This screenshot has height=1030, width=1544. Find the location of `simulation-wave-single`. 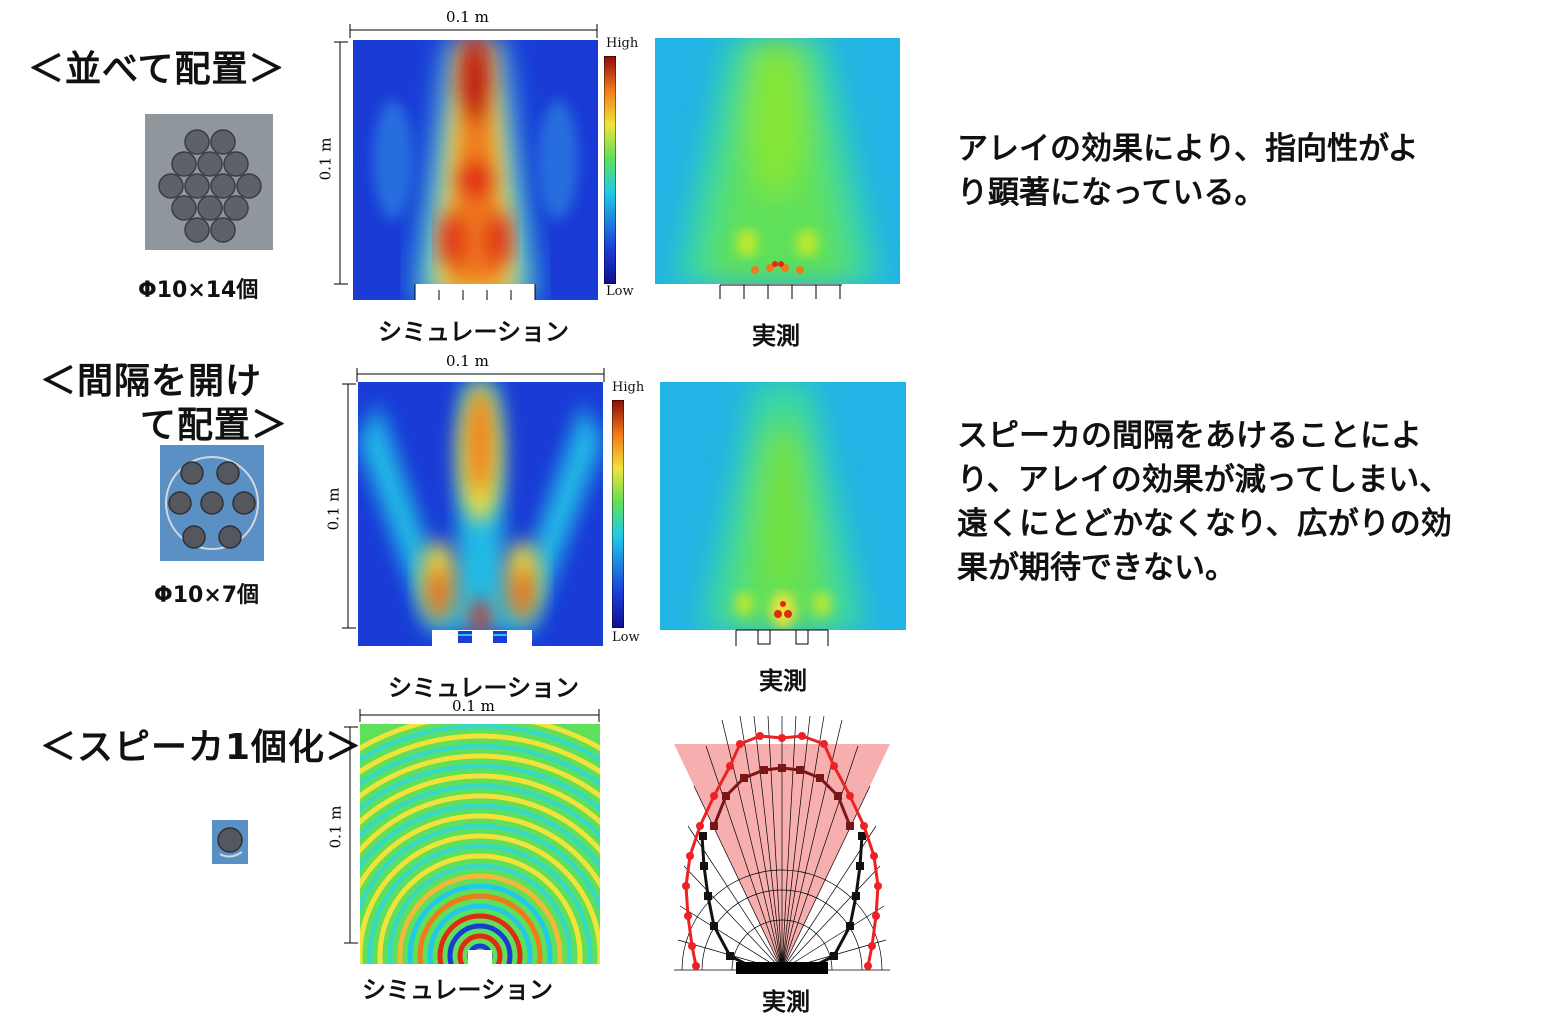

simulation-wave-single is located at coordinates (480, 844).